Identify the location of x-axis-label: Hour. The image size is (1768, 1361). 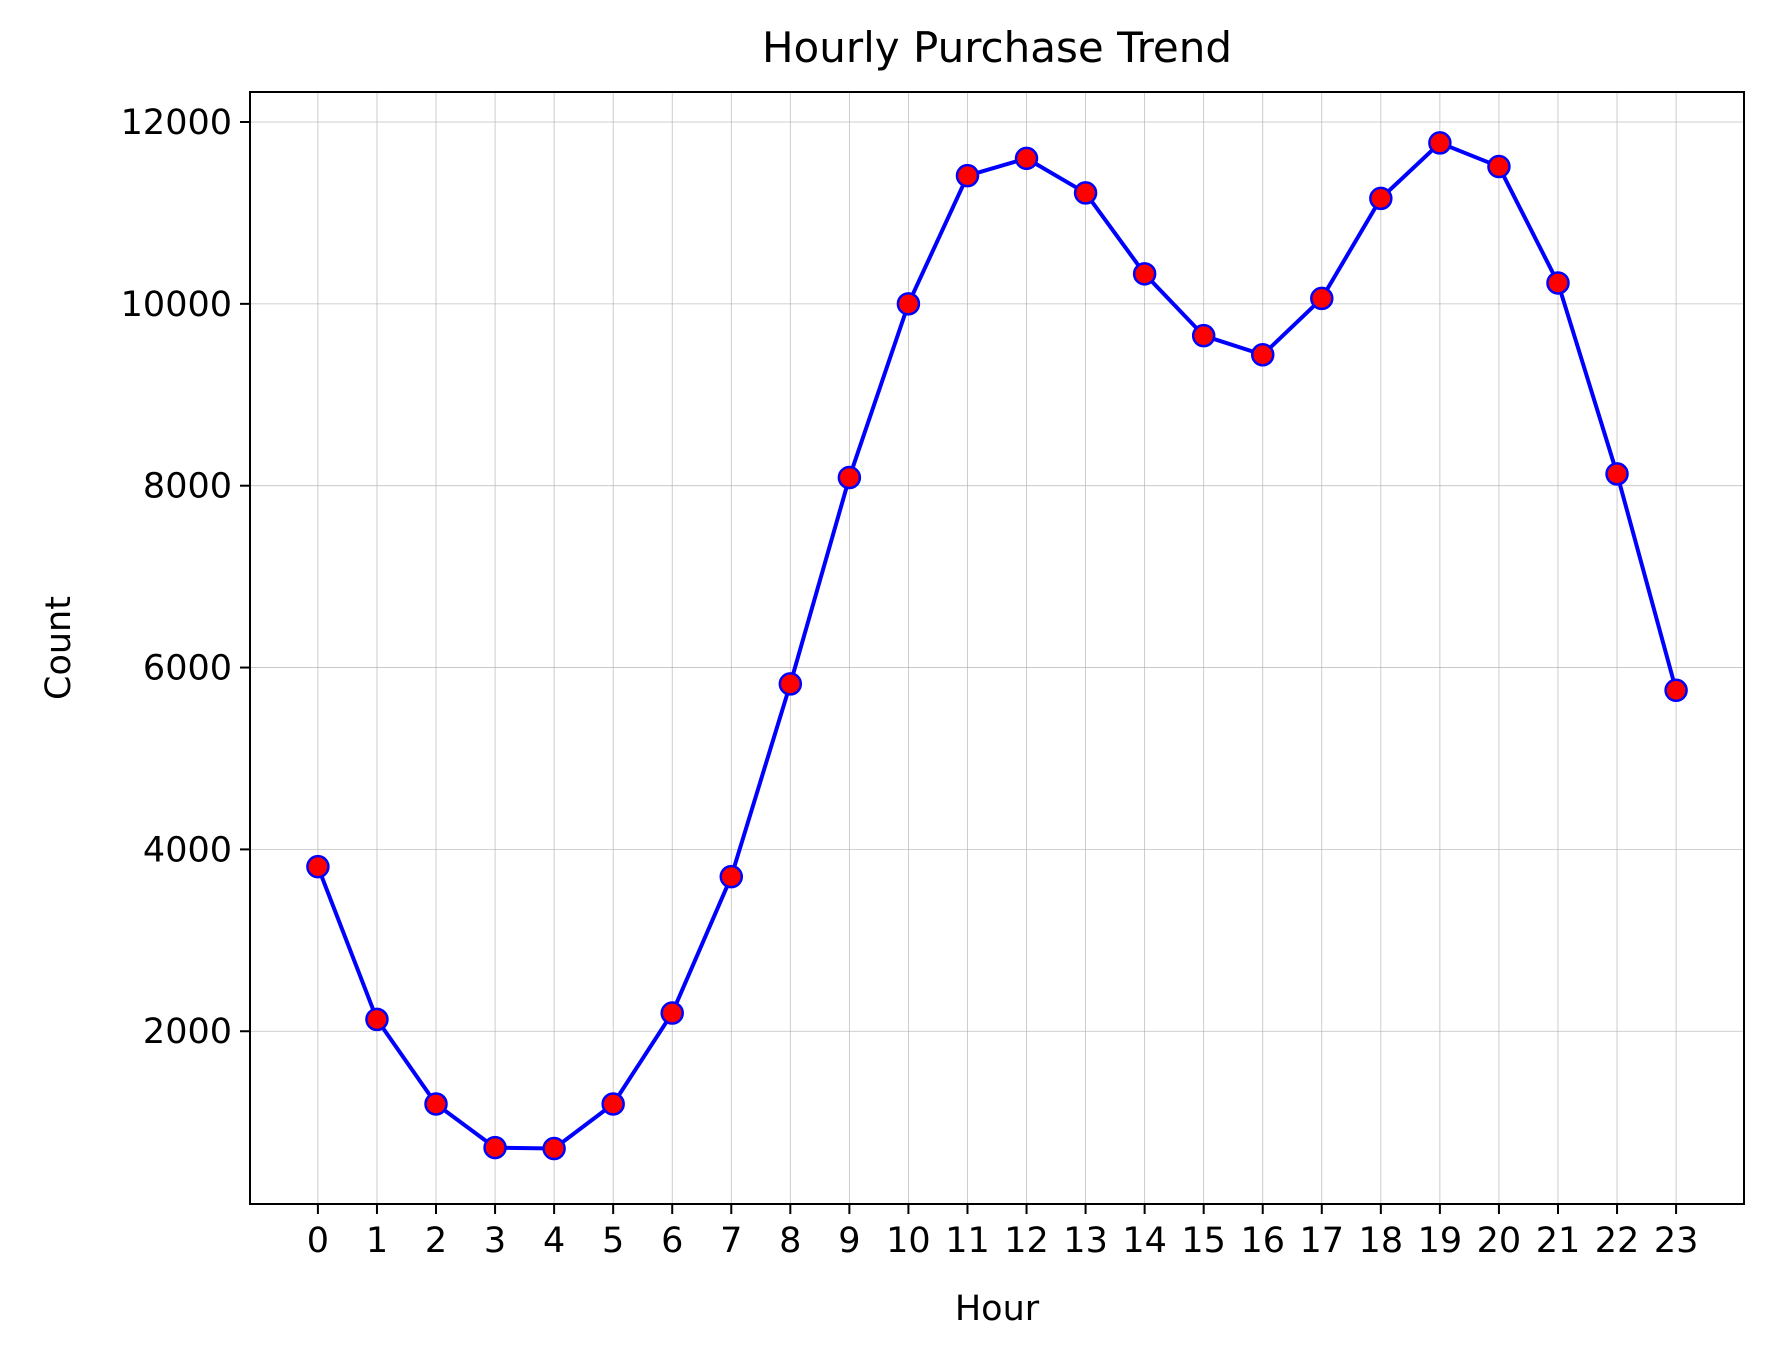
(997, 1309).